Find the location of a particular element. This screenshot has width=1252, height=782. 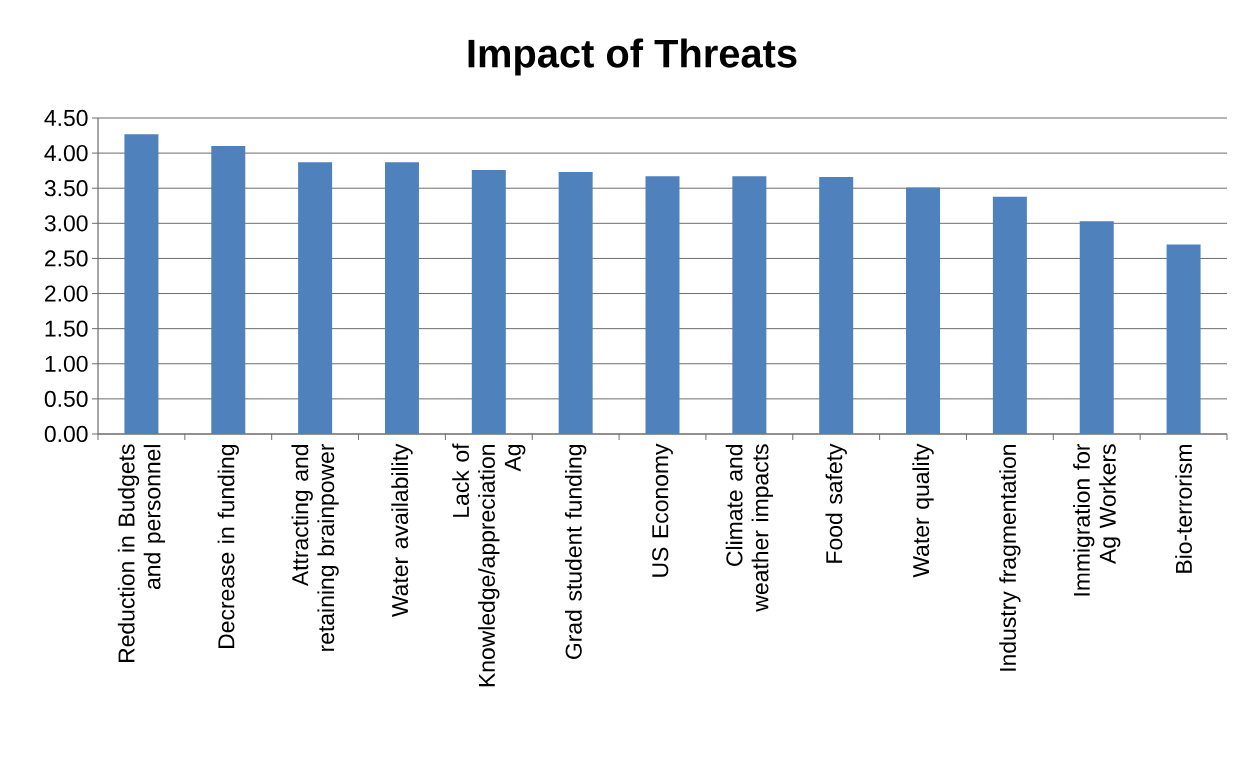

y-tick-label: 3.50 is located at coordinates (66, 188).